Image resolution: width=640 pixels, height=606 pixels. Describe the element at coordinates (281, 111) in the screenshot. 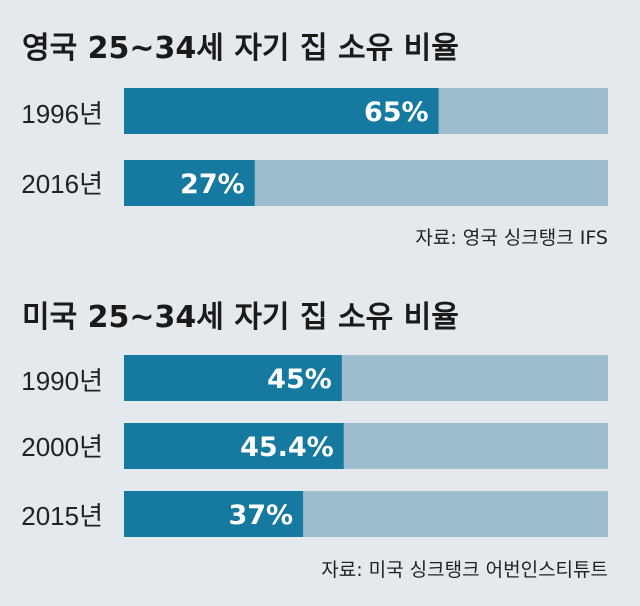

I see `uk-bar-1996` at that location.